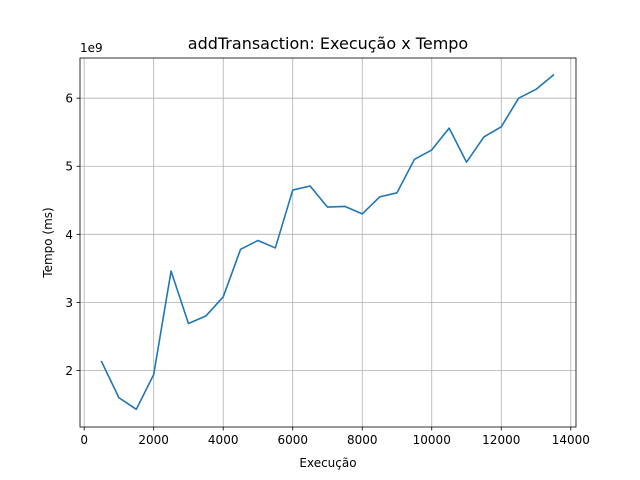 This screenshot has width=640, height=480. What do you see at coordinates (327, 463) in the screenshot?
I see `x-axis-label: Execução` at bounding box center [327, 463].